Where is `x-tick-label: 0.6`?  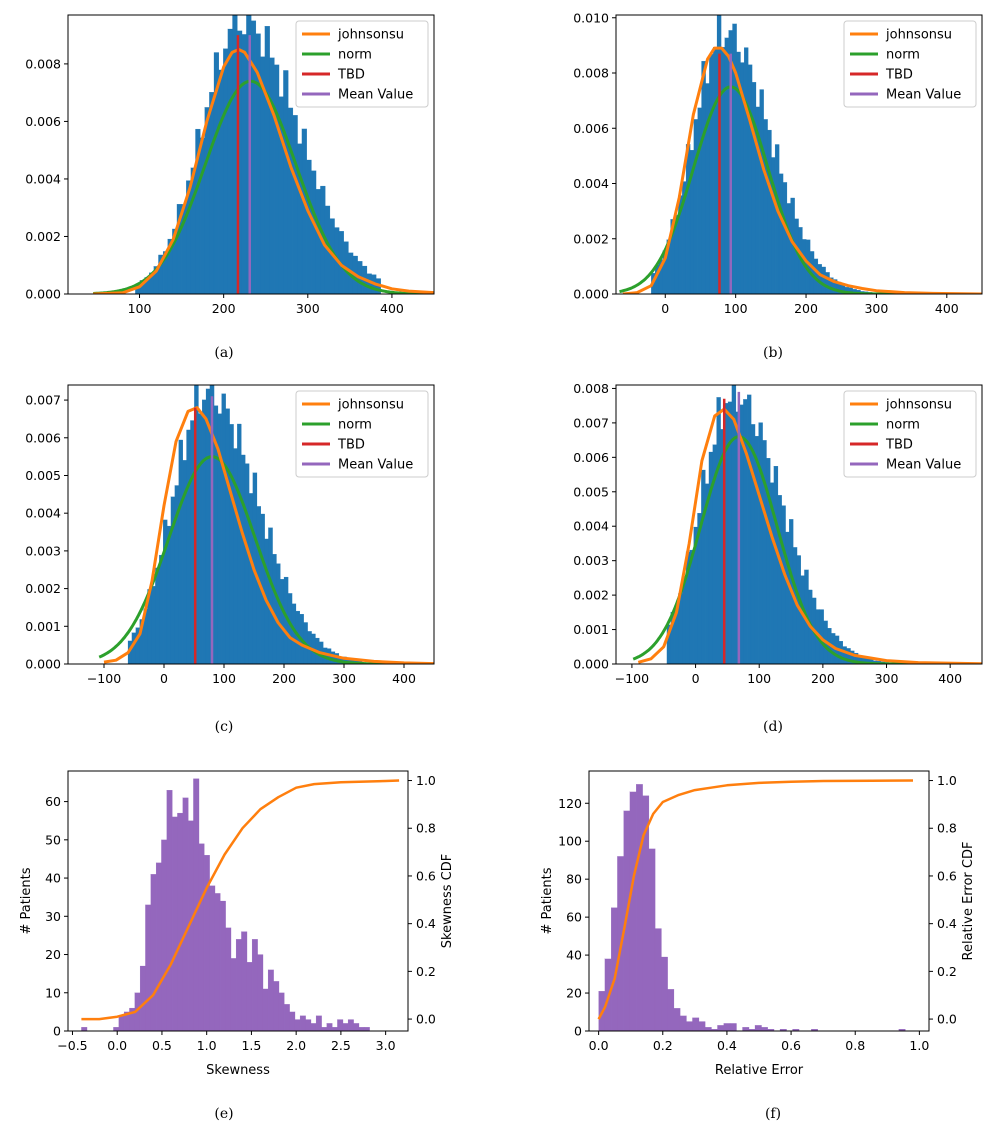 x-tick-label: 0.6 is located at coordinates (791, 1045).